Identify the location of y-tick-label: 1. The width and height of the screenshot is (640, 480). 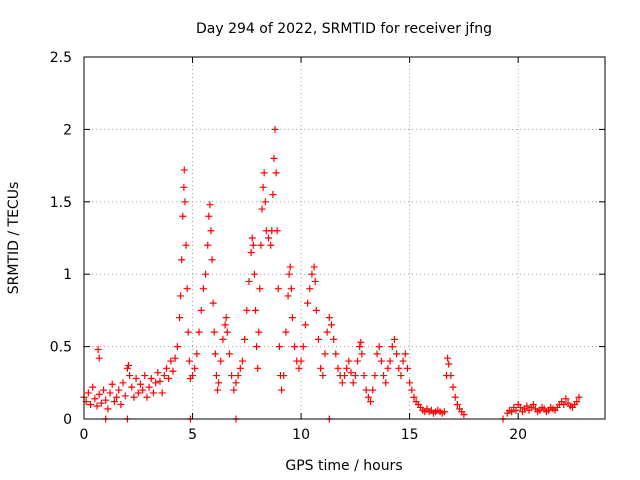
(67, 275).